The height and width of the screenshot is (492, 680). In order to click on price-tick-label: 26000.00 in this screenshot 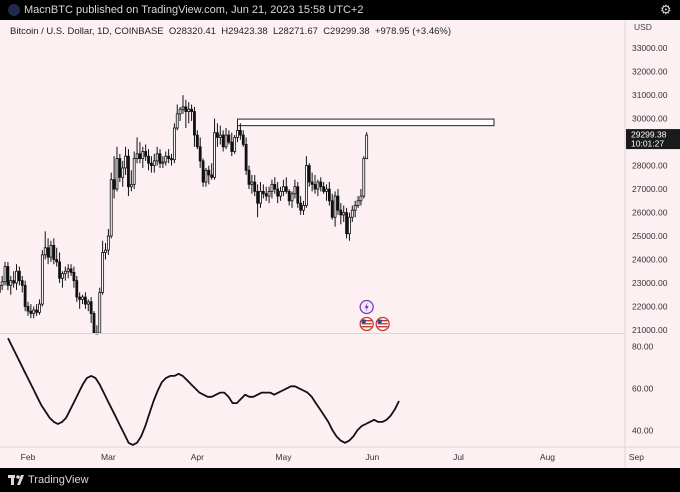, I will do `click(650, 213)`.